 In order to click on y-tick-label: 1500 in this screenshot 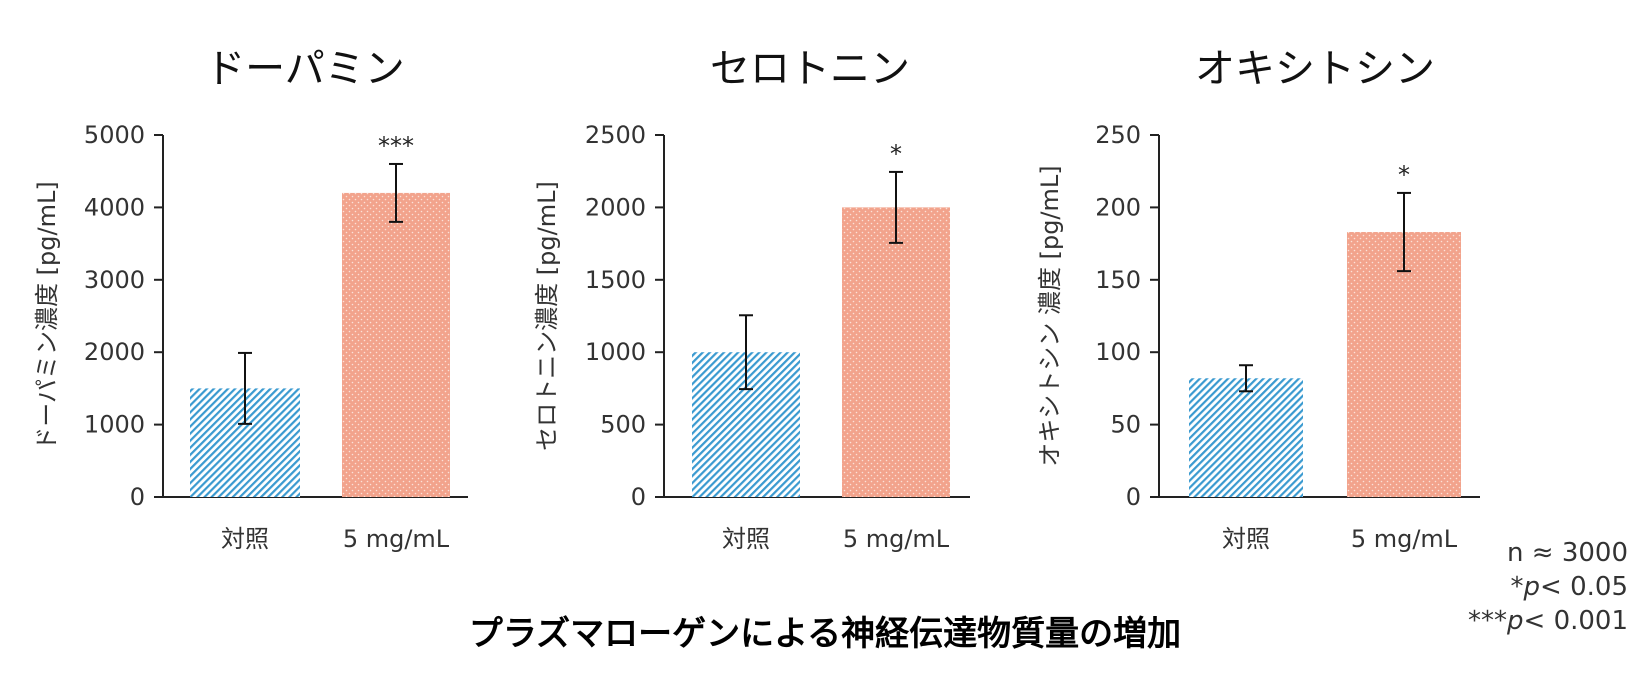, I will do `click(615, 280)`.